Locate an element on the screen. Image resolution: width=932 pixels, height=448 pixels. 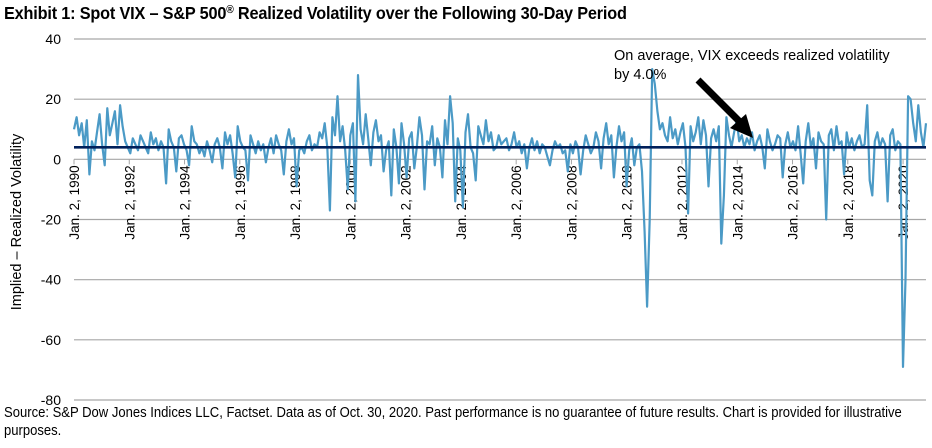
x-tick-label: Jan. 2, 1990 is located at coordinates (74, 202).